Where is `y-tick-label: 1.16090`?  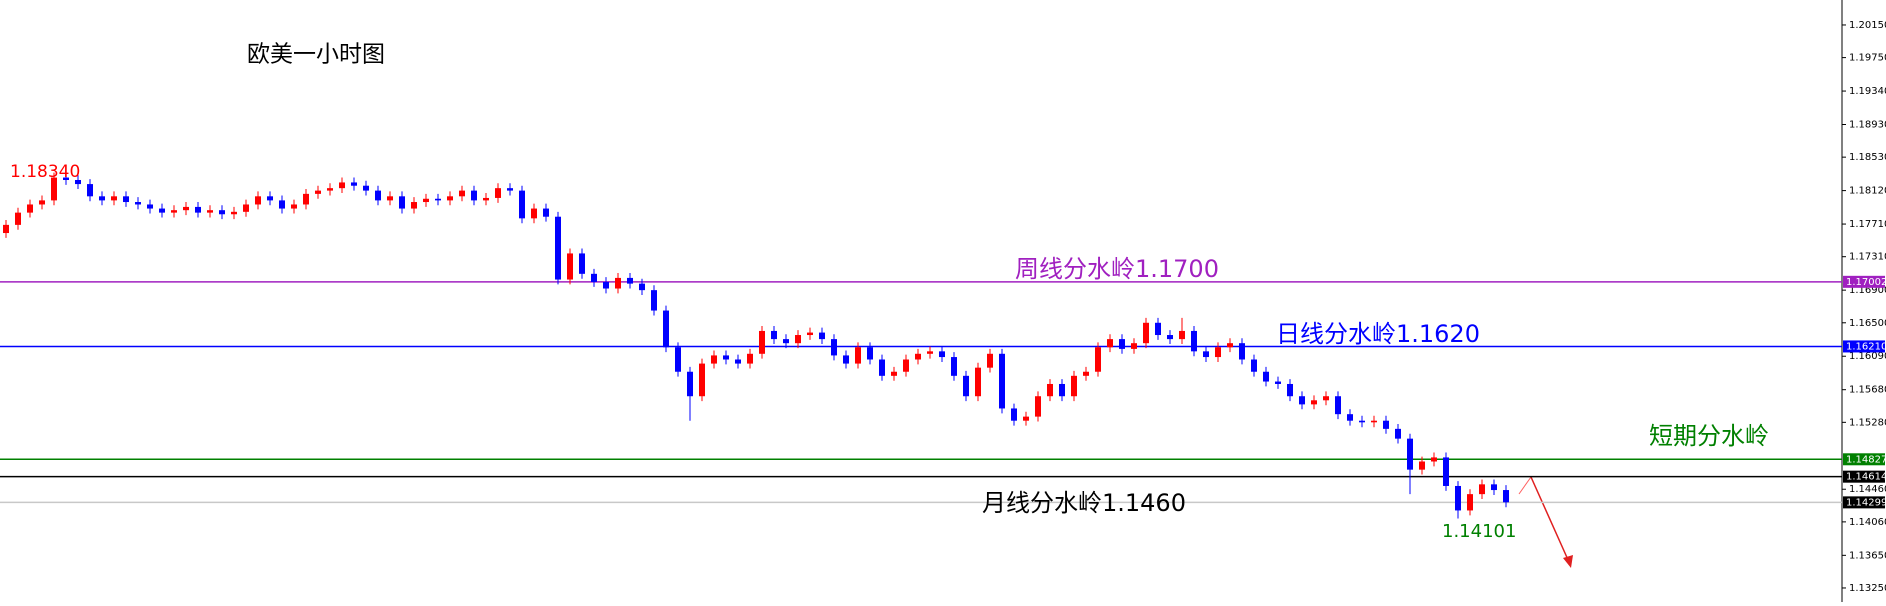
y-tick-label: 1.16090 is located at coordinates (1867, 356).